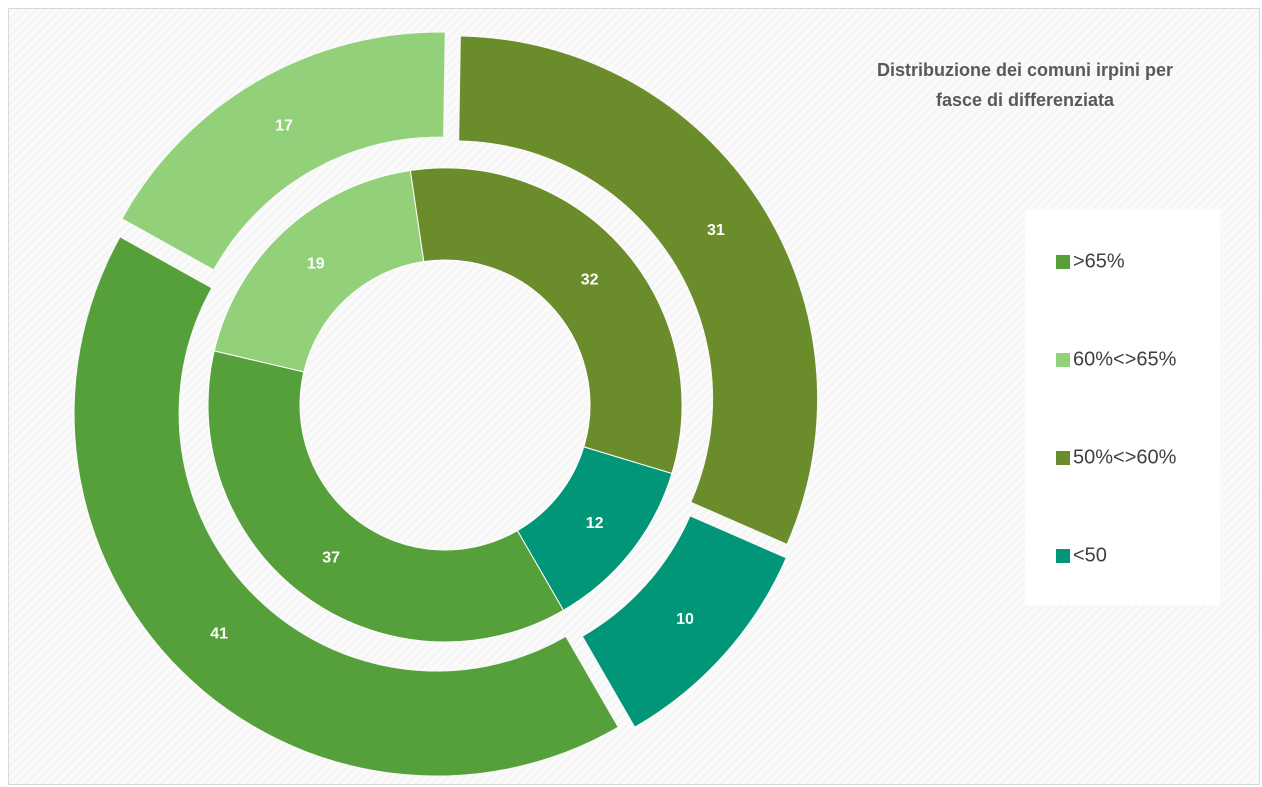  I want to click on data-label: 10, so click(685, 619).